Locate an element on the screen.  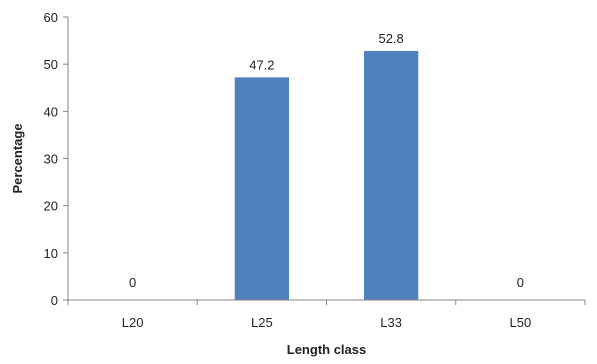
y-tick-label: 10 is located at coordinates (51, 253).